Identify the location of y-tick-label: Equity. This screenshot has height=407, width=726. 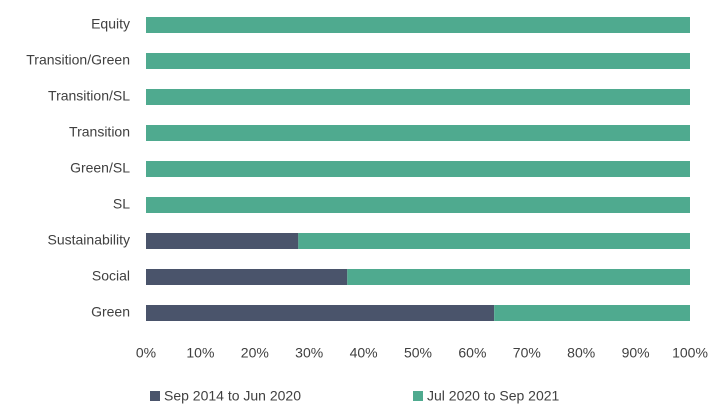
(110, 24).